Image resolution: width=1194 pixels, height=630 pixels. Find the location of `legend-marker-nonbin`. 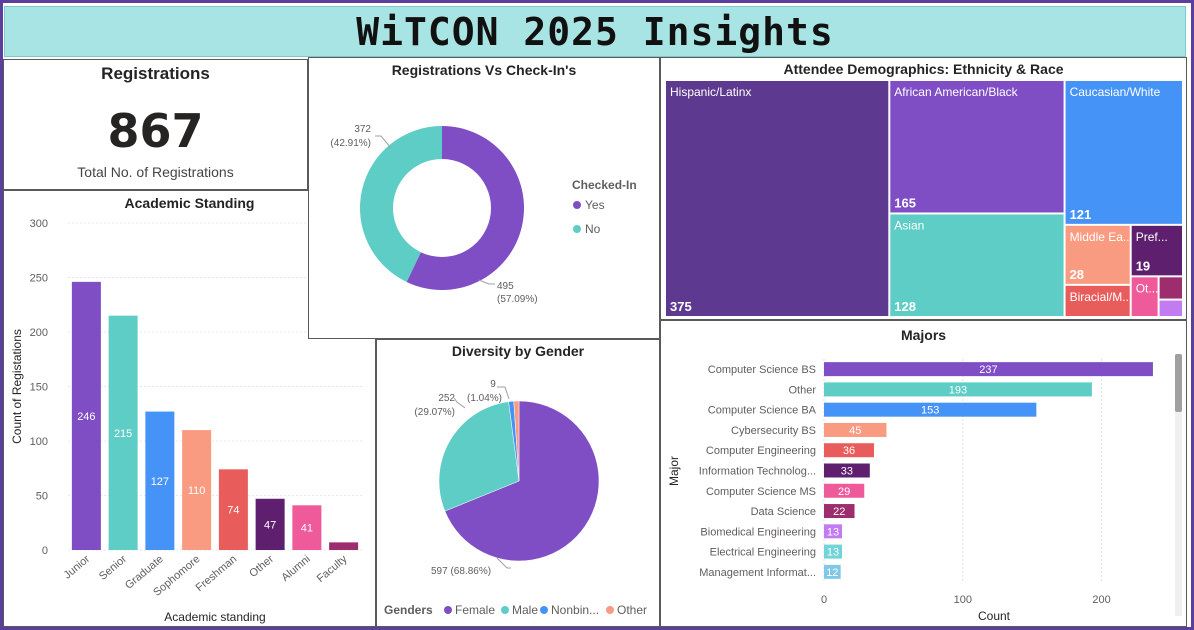

legend-marker-nonbin is located at coordinates (544, 610).